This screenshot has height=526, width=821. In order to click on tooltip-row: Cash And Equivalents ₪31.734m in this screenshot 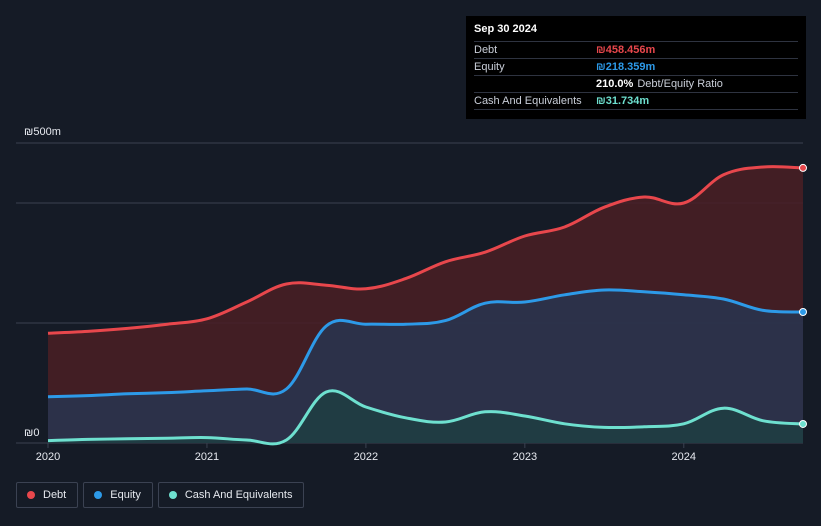, I will do `click(636, 101)`.